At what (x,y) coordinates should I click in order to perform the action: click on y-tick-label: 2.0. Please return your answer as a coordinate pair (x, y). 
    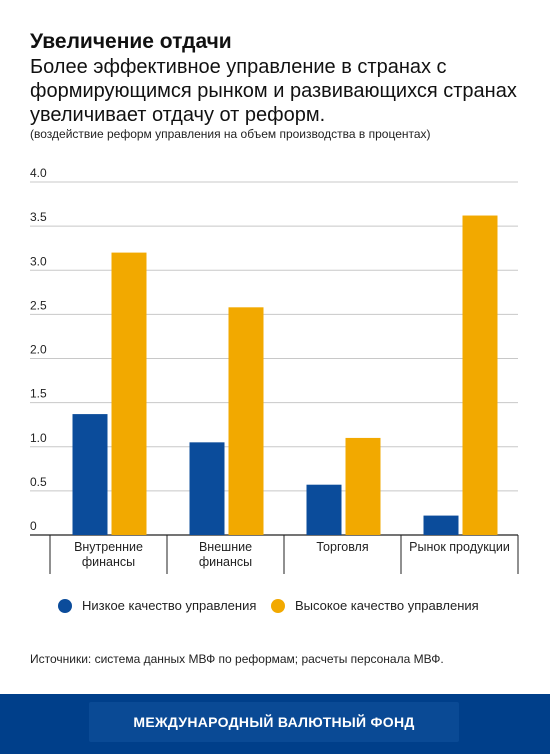
    Looking at the image, I should click on (38, 350).